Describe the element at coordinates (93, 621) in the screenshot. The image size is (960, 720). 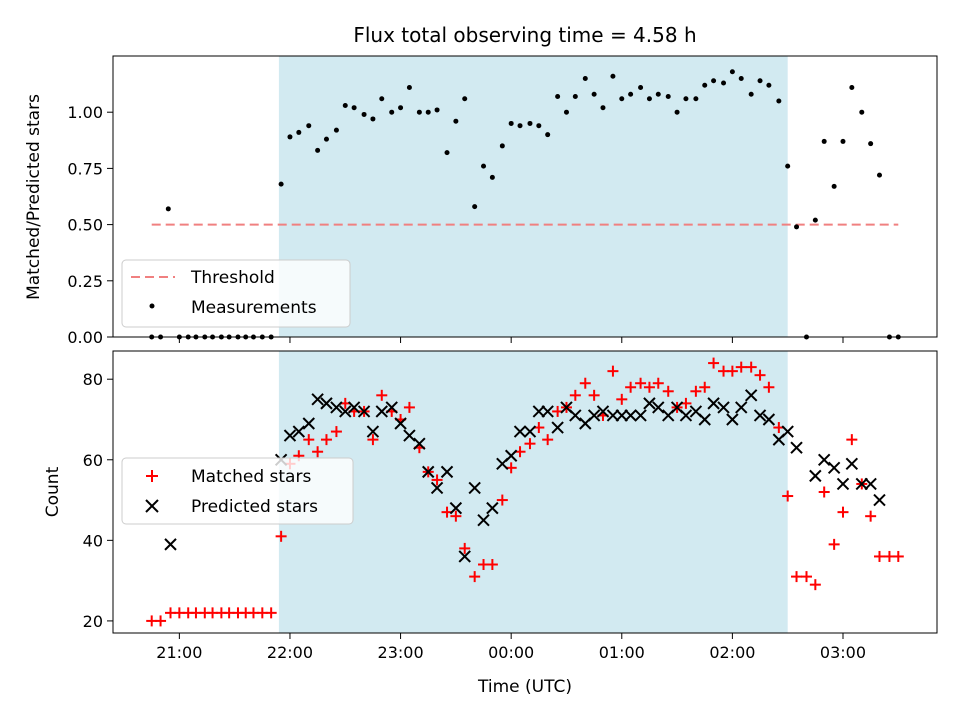
I see `y-tick-label: 20` at that location.